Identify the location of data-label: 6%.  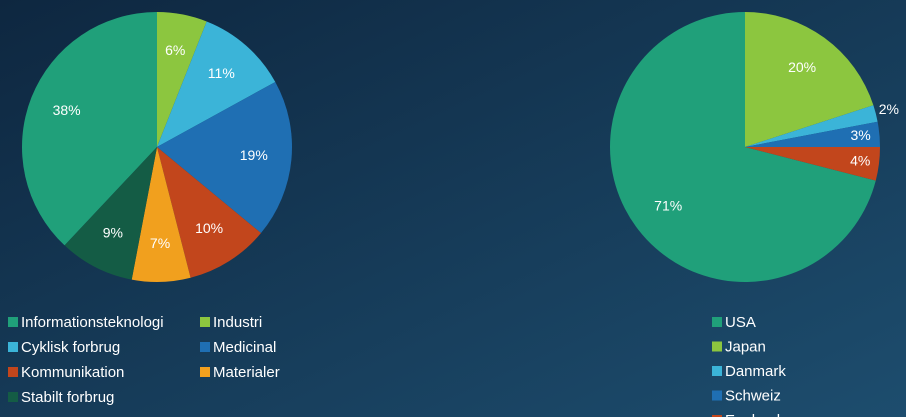
(175, 50).